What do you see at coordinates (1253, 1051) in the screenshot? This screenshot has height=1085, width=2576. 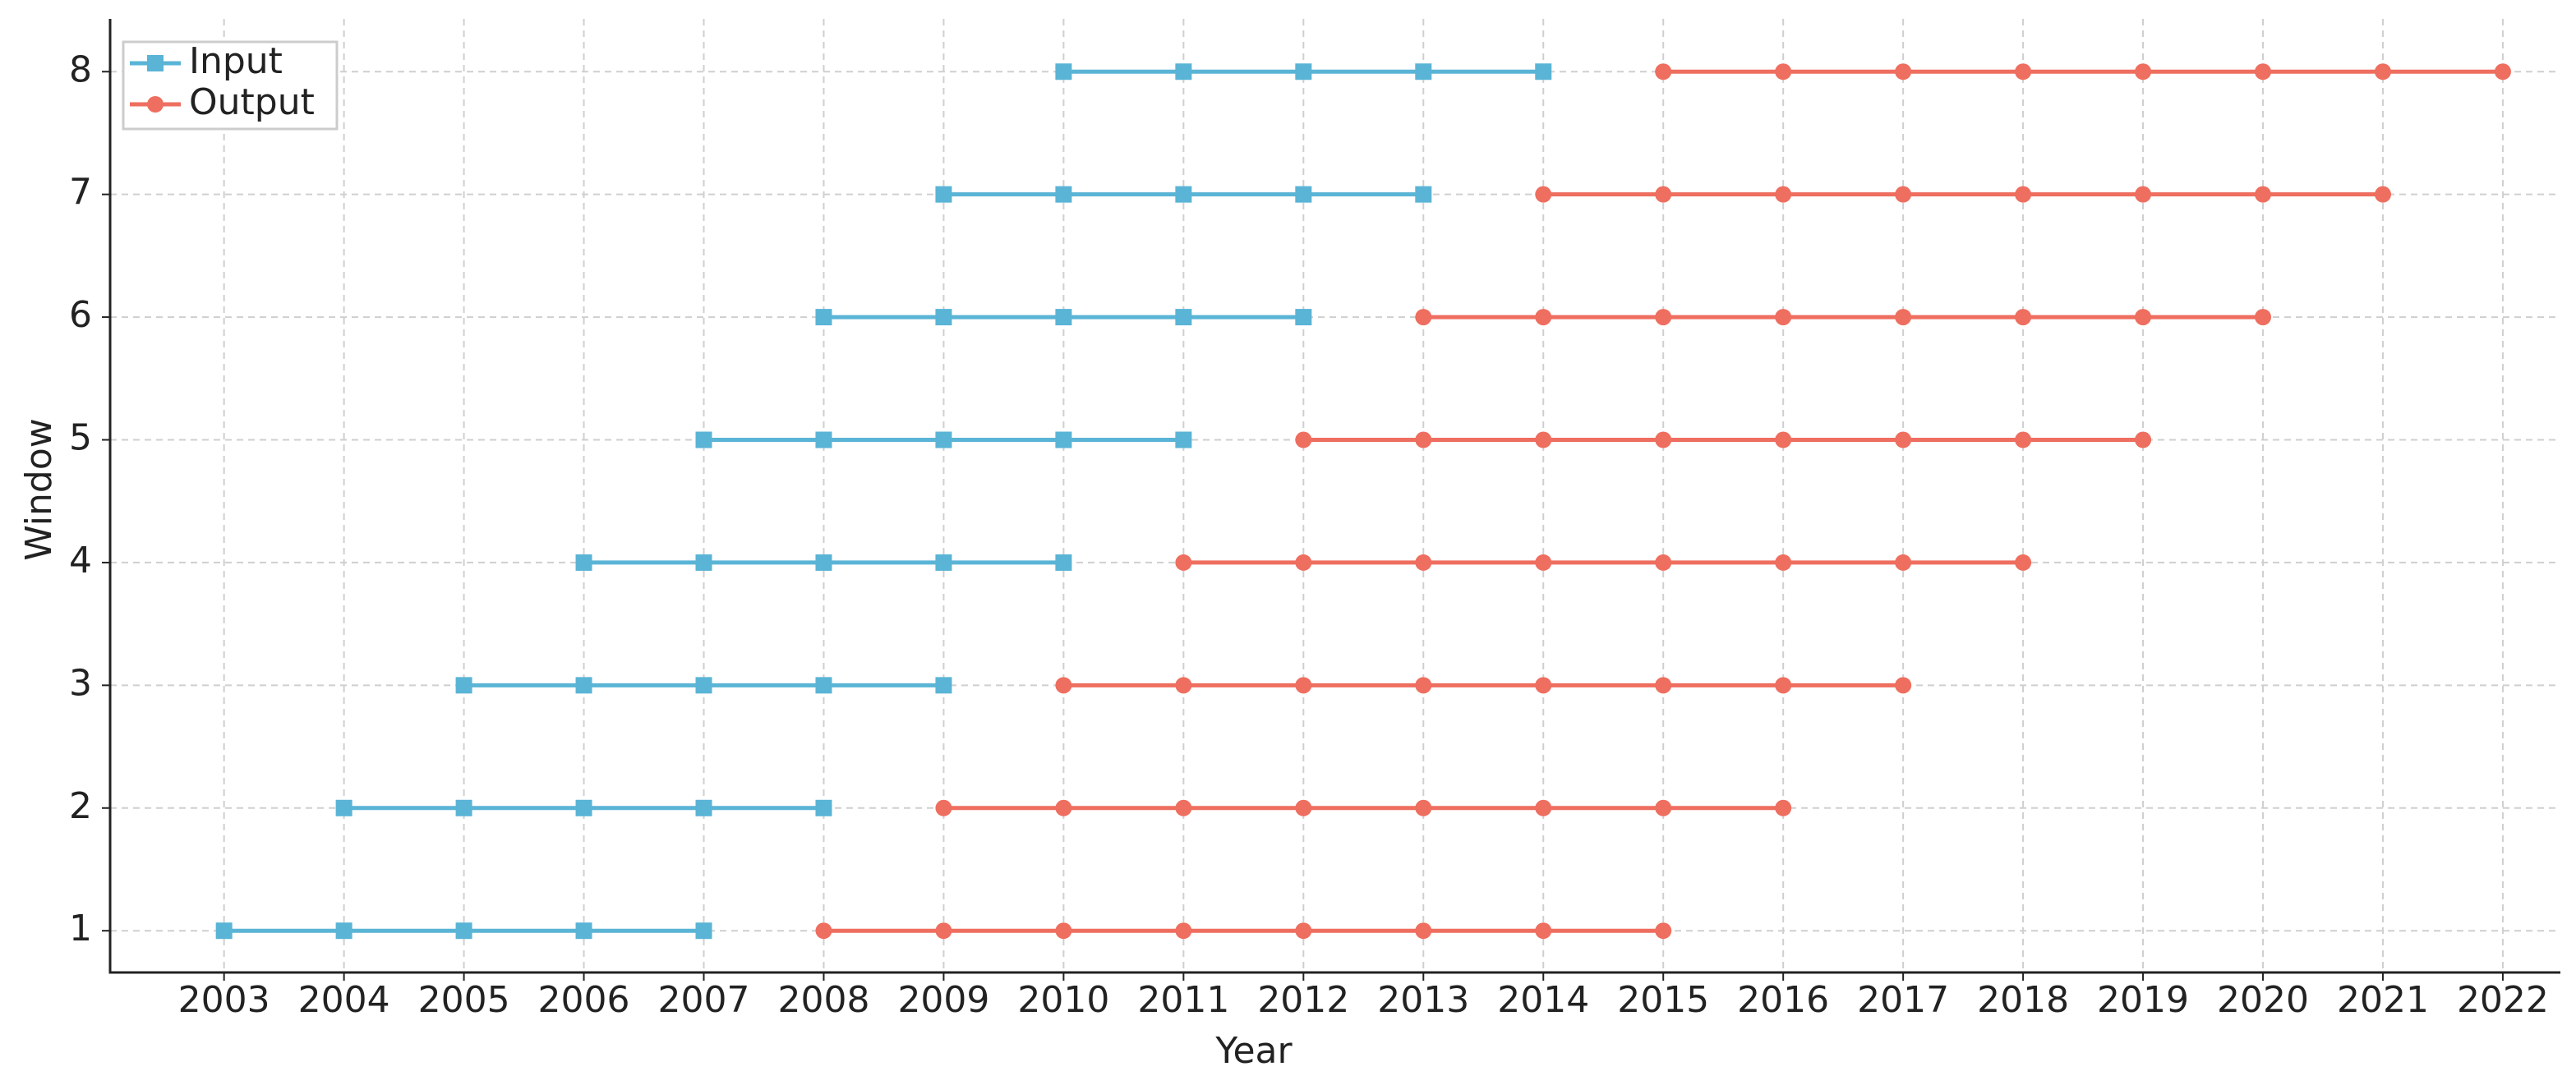 I see `x-axis-label: Year` at bounding box center [1253, 1051].